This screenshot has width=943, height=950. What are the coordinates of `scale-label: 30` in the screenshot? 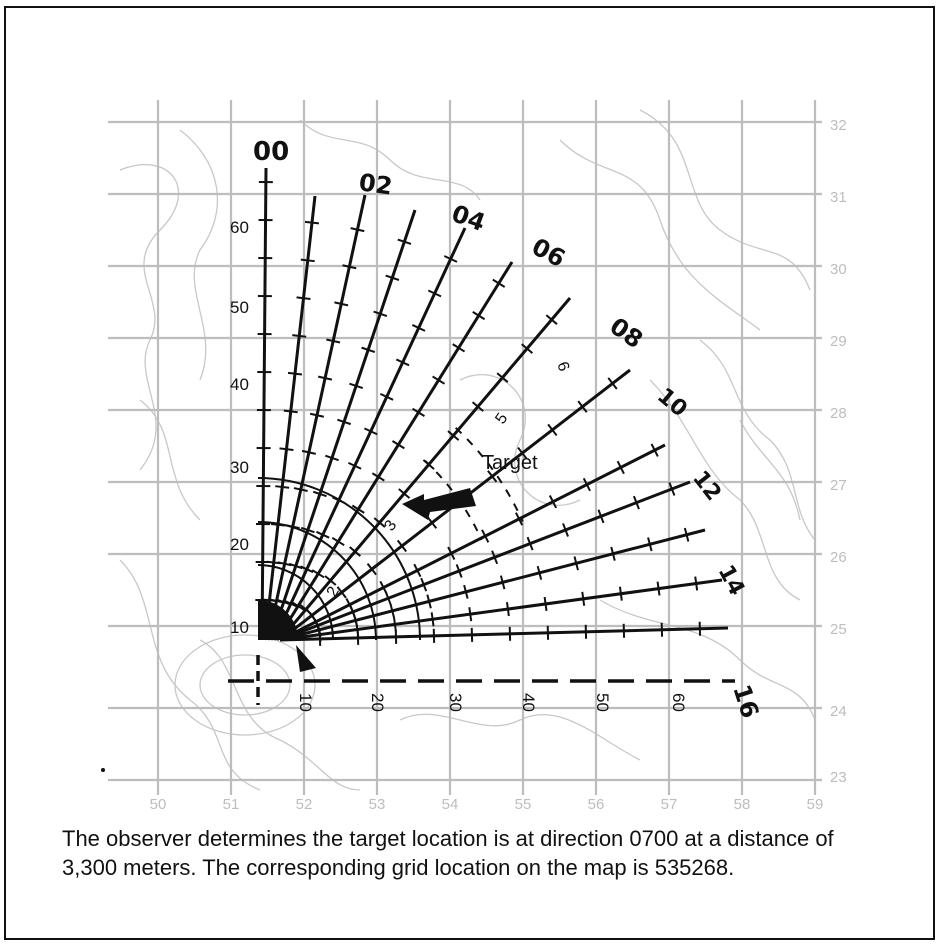 It's located at (239, 467).